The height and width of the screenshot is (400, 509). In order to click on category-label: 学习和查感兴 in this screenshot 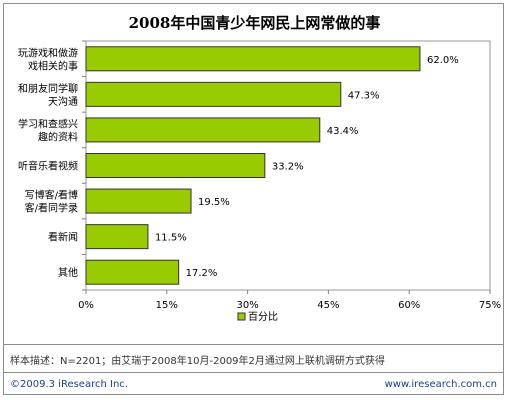, I will do `click(48, 123)`.